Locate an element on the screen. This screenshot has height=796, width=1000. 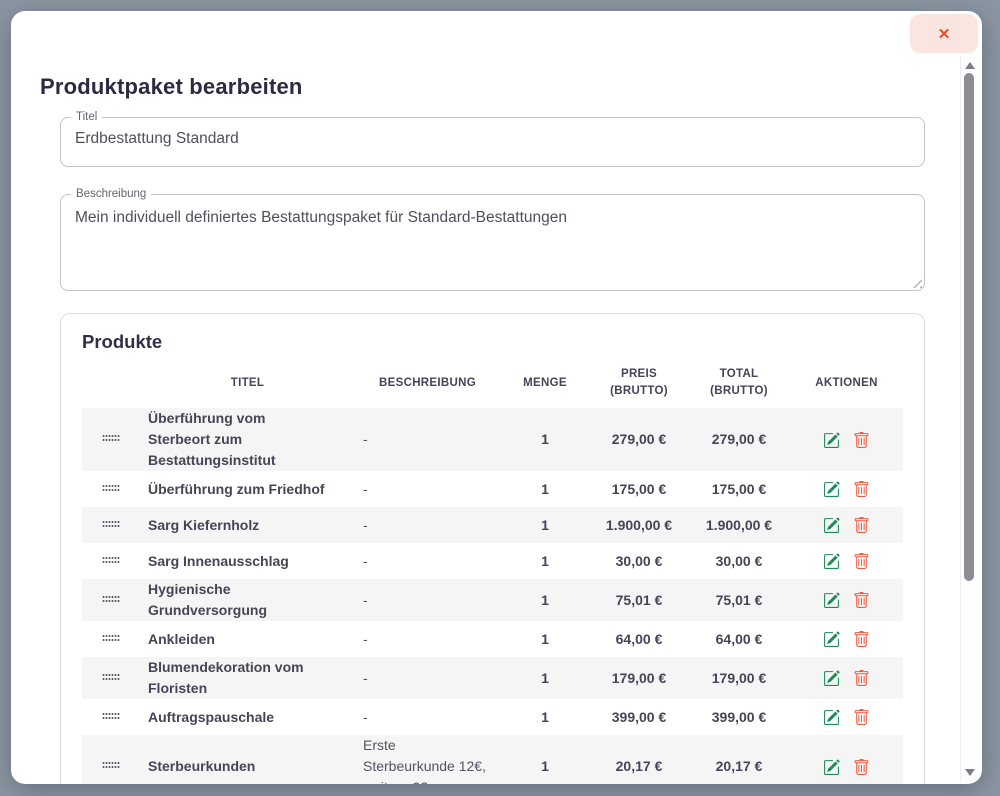
dialog-scrollbar-track is located at coordinates (969, 419).